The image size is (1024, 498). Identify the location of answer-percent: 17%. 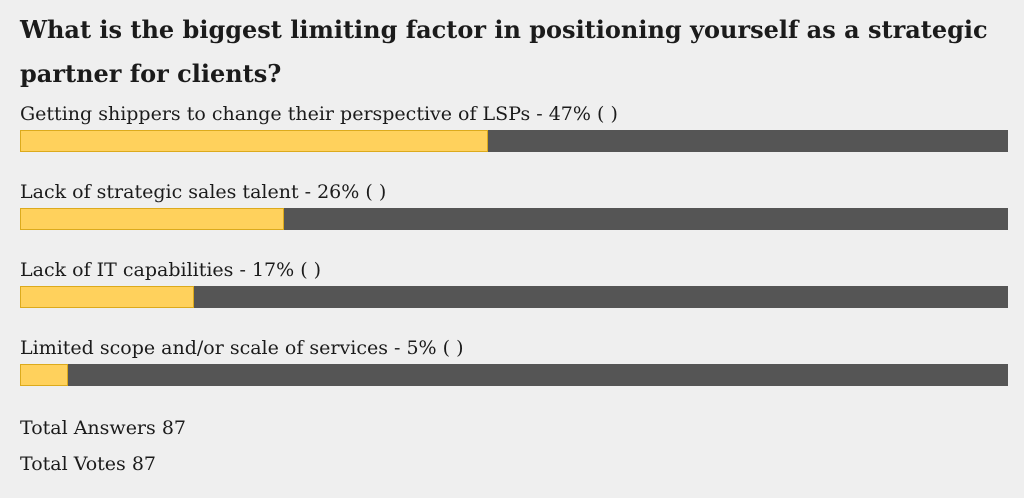
(273, 270).